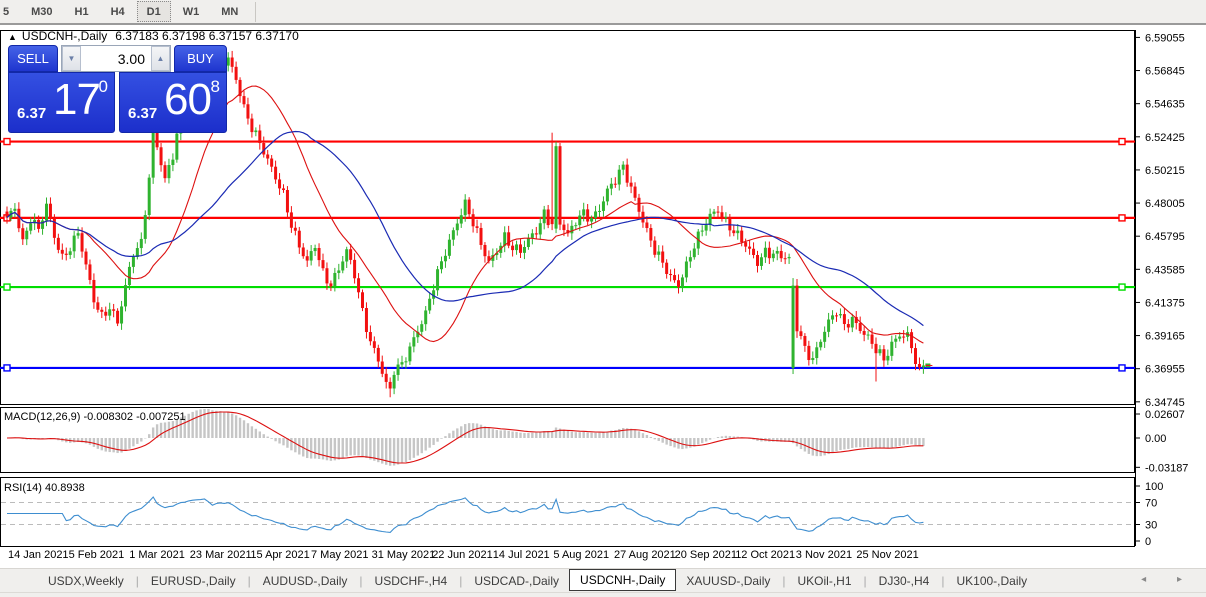 This screenshot has width=1206, height=597. I want to click on svg-text: 6.41375, so click(1165, 303).